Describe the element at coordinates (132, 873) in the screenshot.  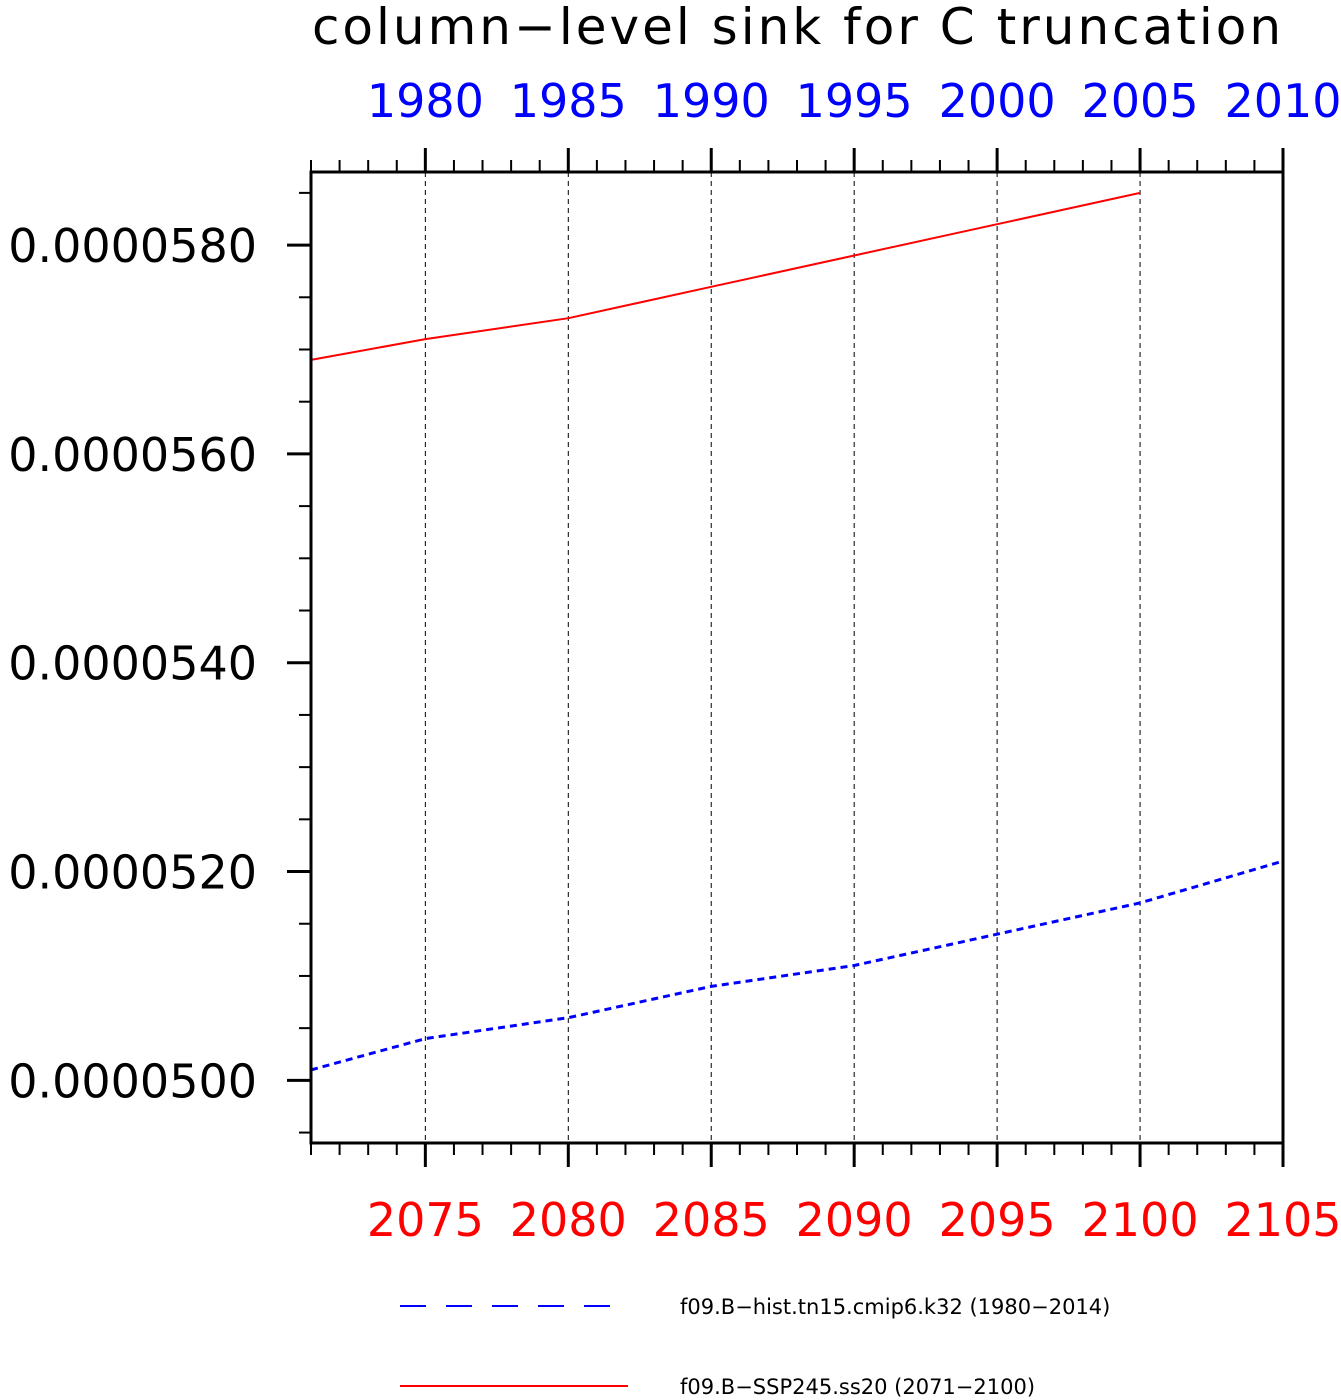
I see `y-tick-label: 0.0000520` at that location.